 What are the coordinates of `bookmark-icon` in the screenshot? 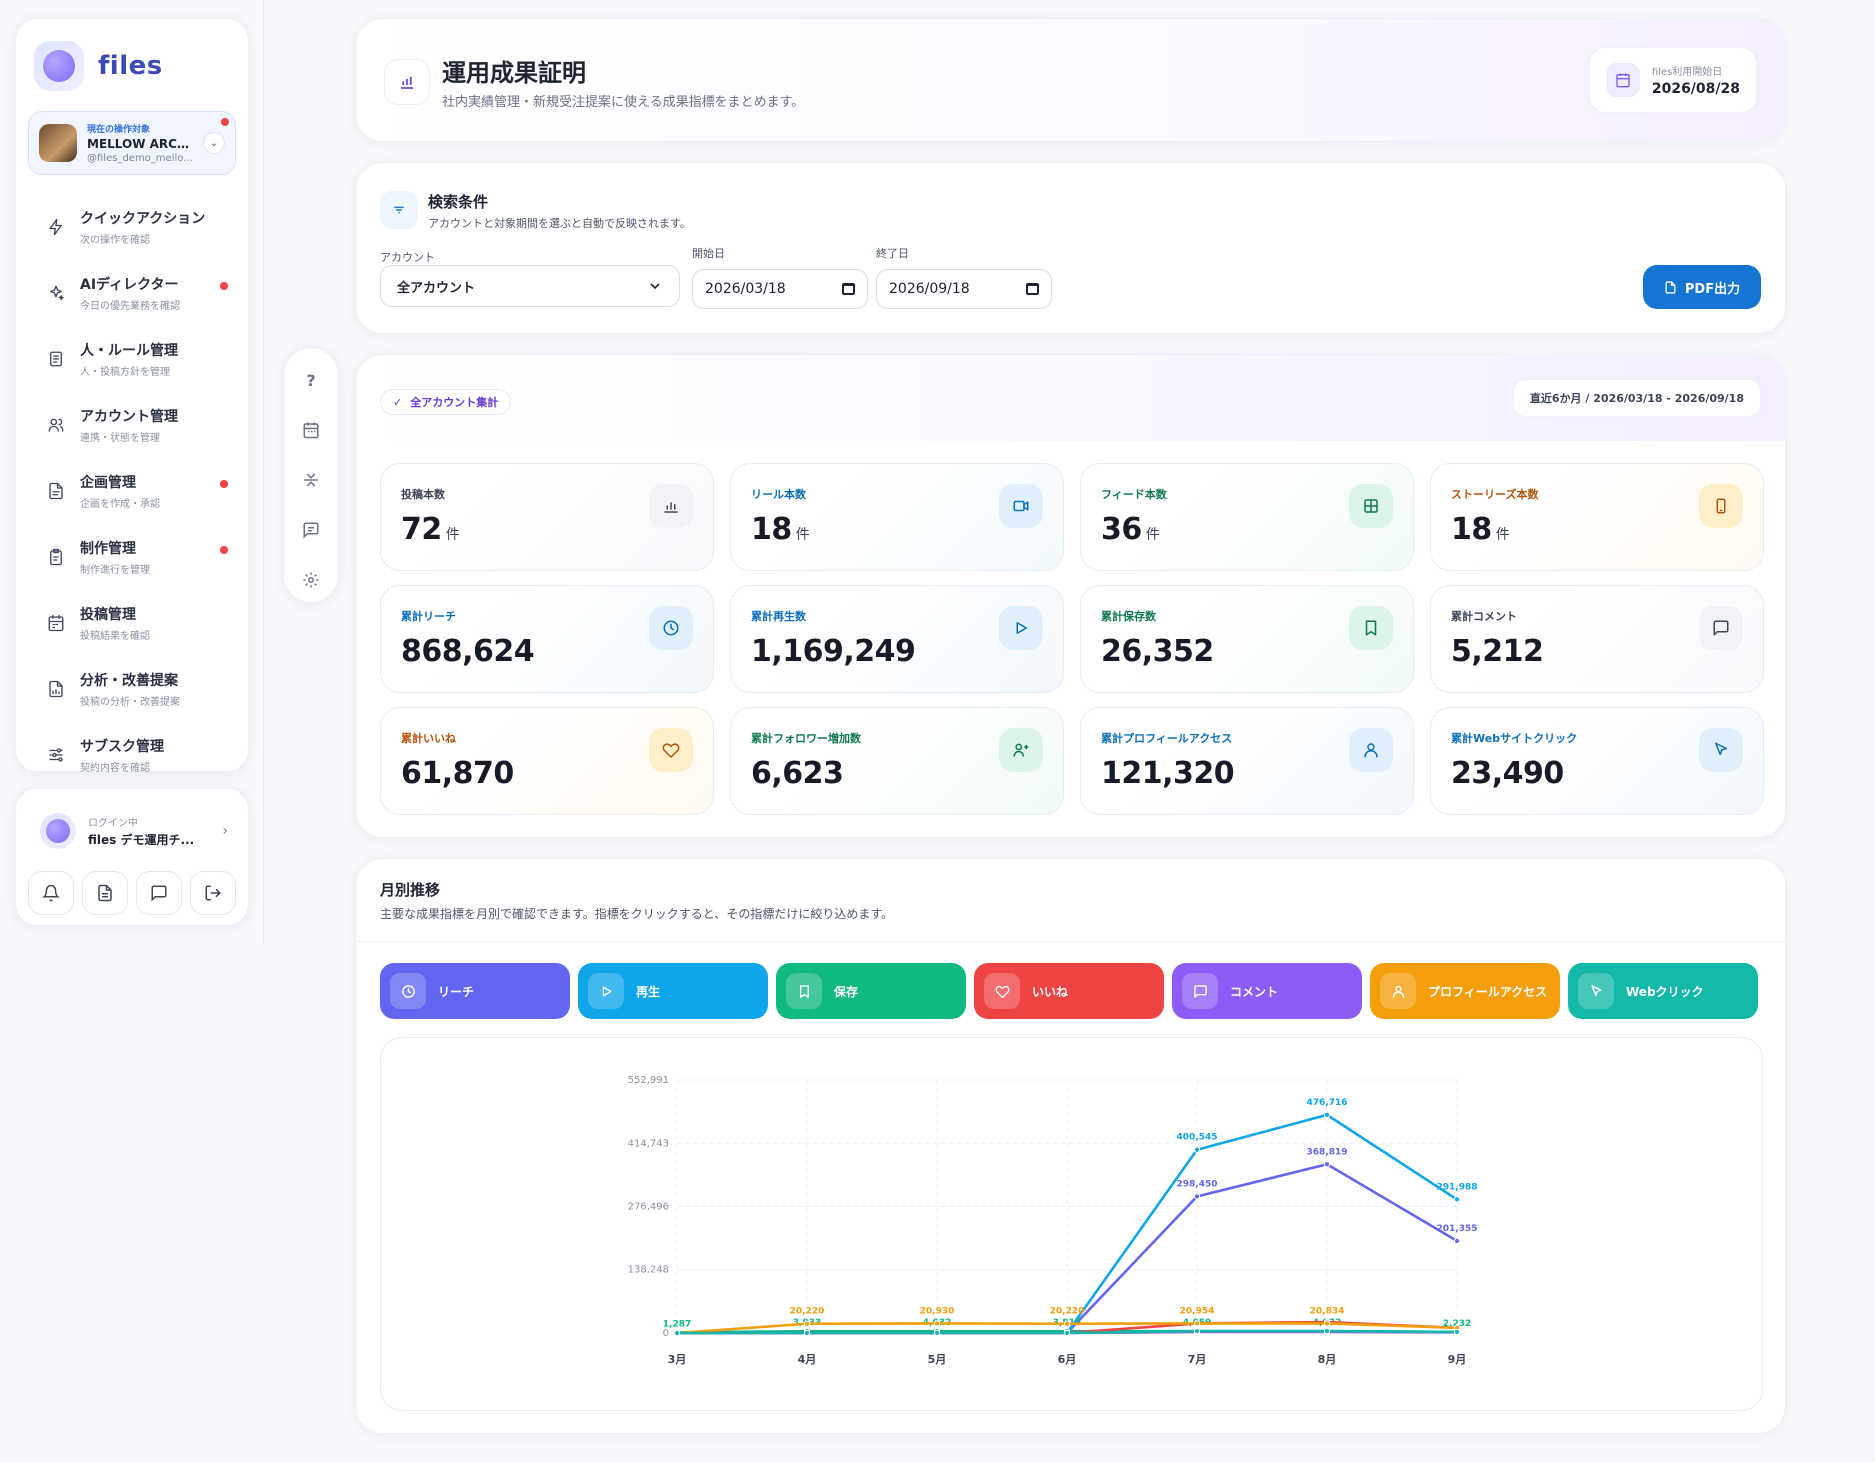 It's located at (1371, 628).